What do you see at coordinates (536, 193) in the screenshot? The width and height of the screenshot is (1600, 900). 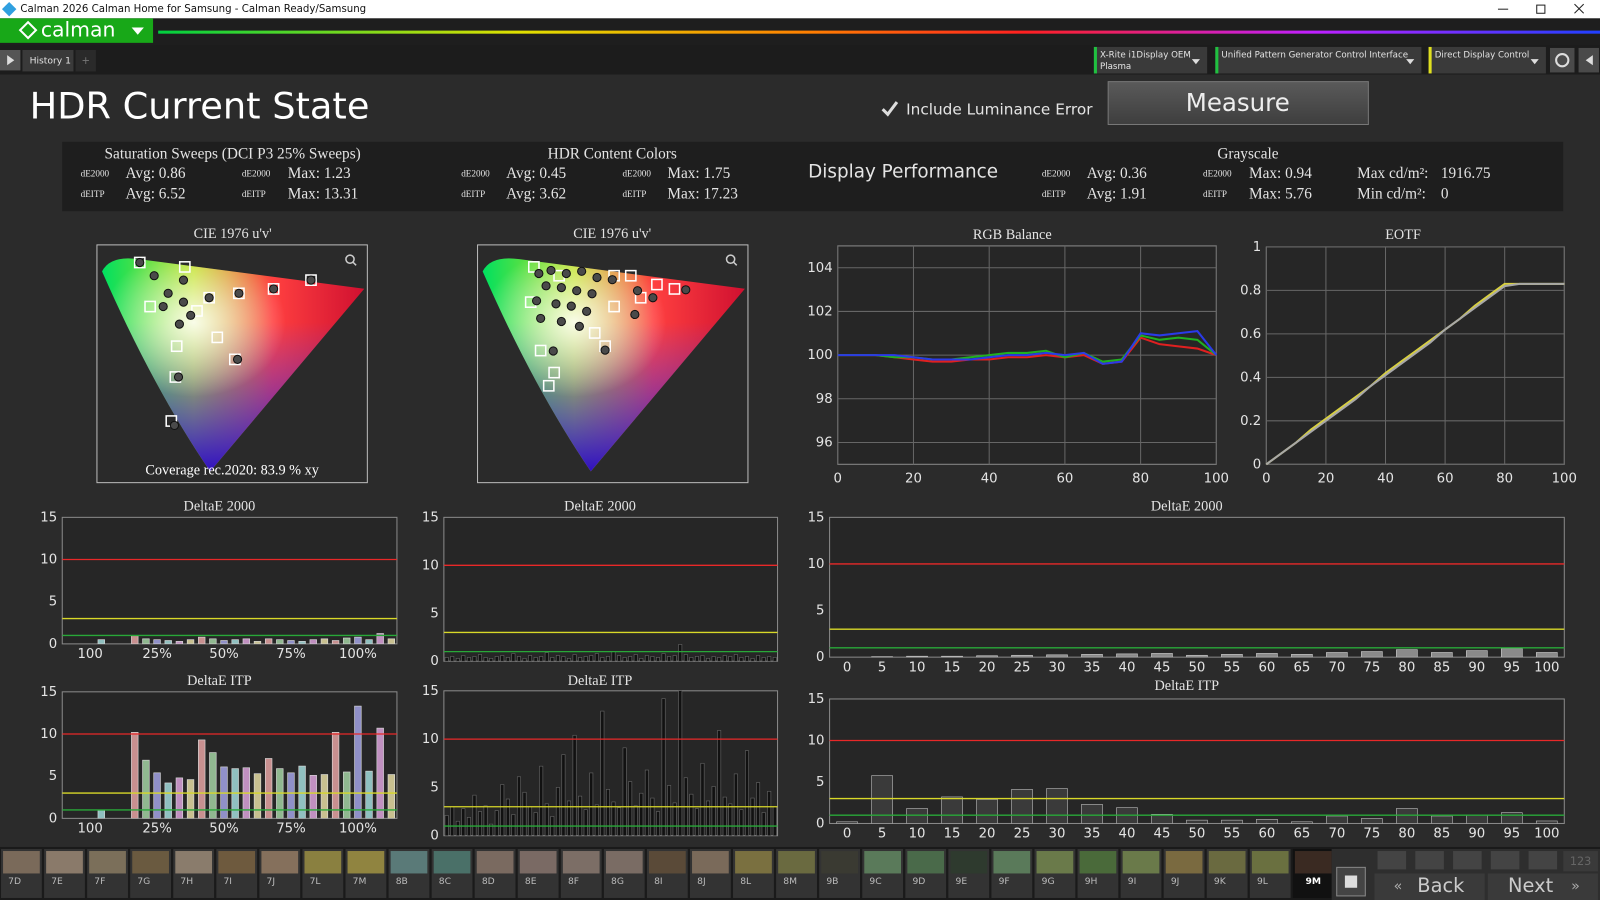 I see `metric-value: Avg: 3.62` at bounding box center [536, 193].